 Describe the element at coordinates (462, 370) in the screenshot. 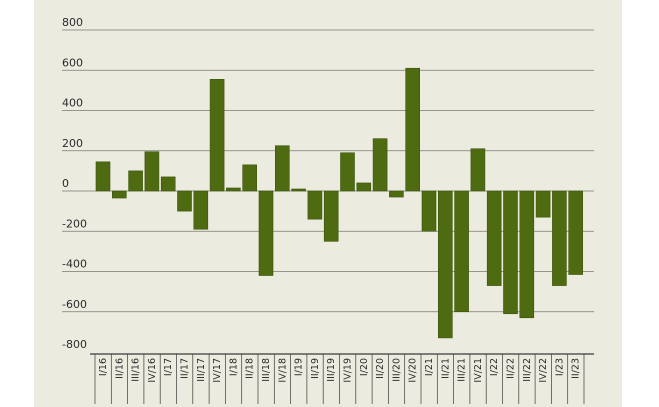

I see `x-tick-label: III/21` at that location.